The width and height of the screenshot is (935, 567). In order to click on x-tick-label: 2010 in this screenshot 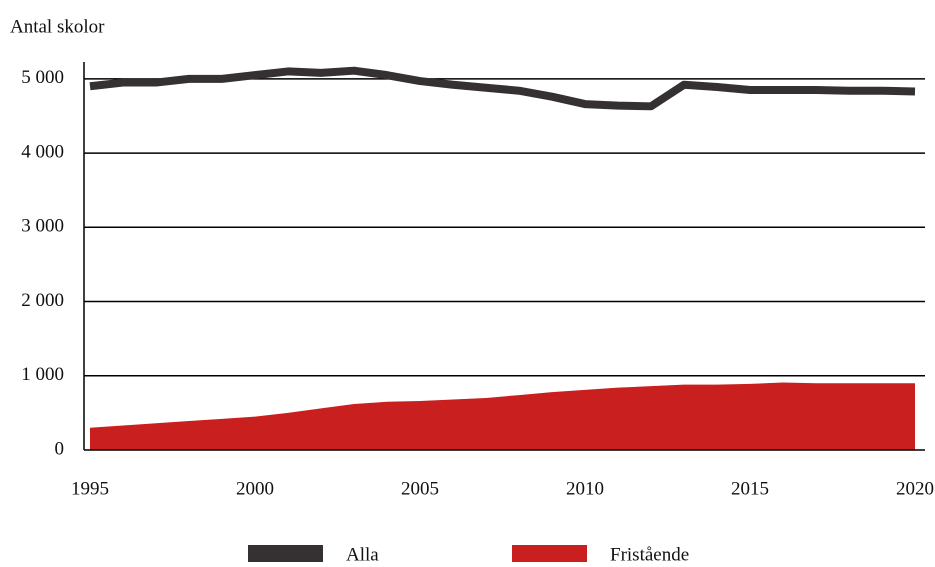, I will do `click(585, 488)`.